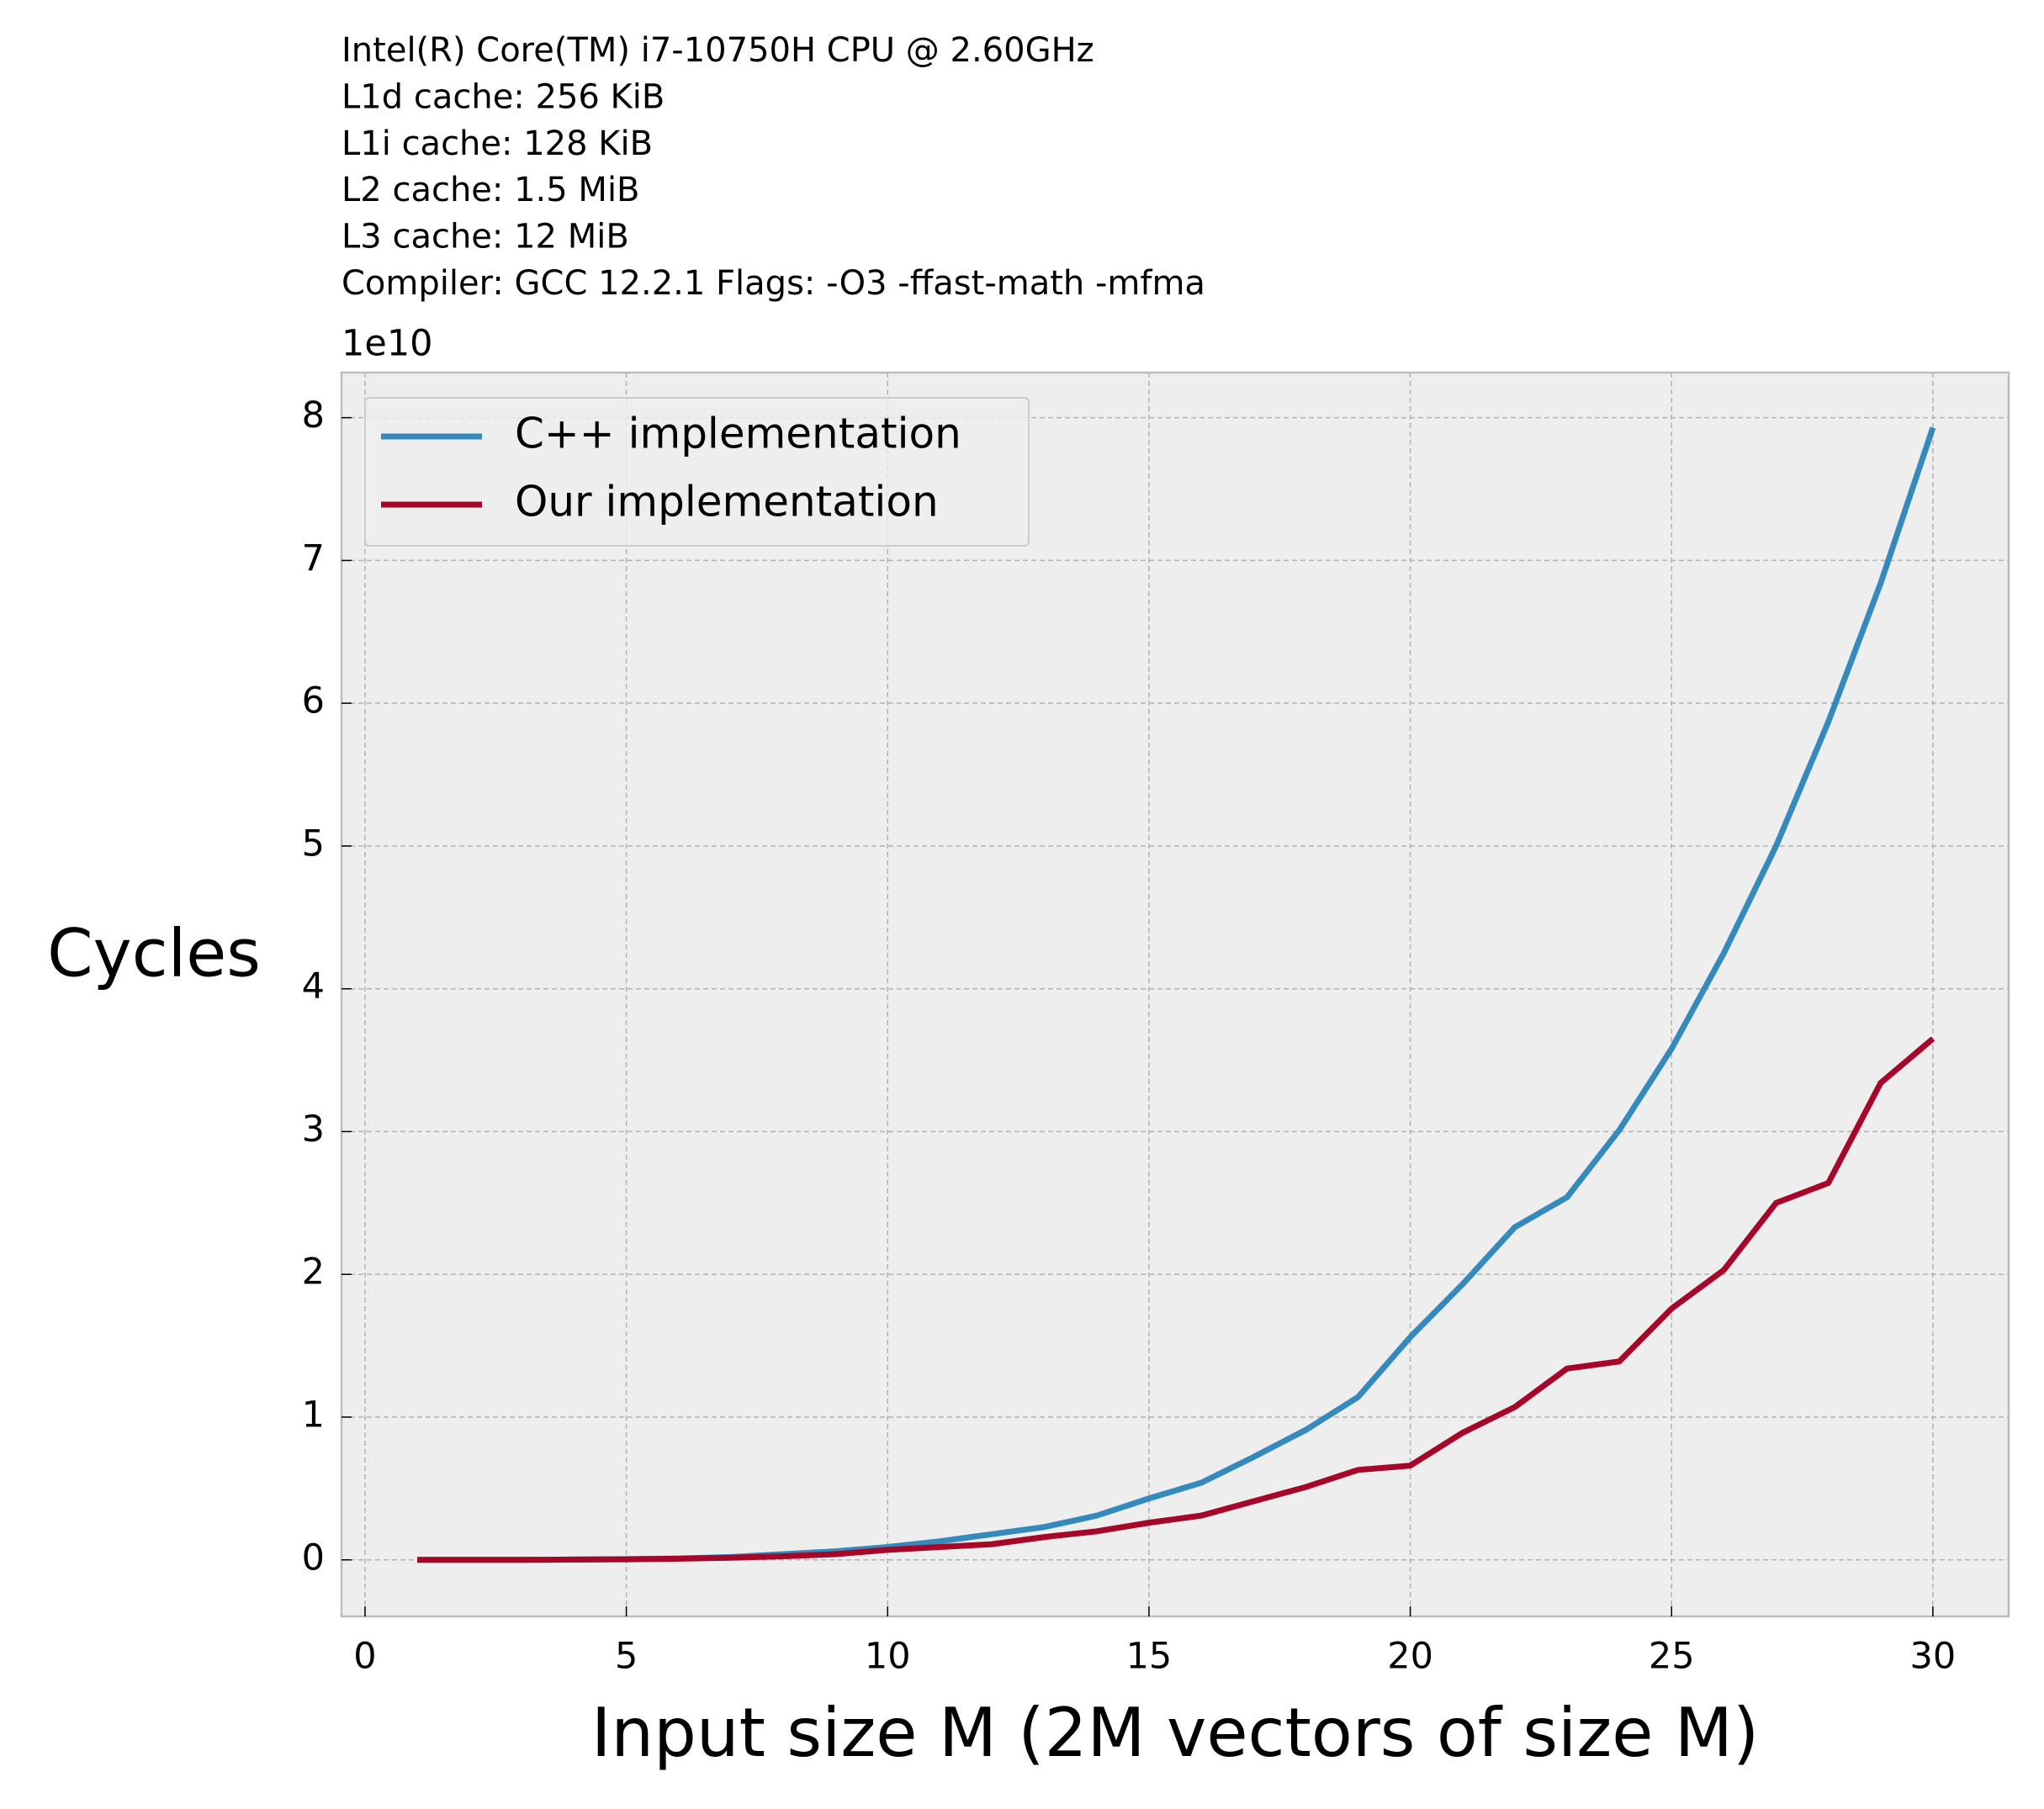  What do you see at coordinates (888, 1657) in the screenshot?
I see `x-tick-label: 10` at bounding box center [888, 1657].